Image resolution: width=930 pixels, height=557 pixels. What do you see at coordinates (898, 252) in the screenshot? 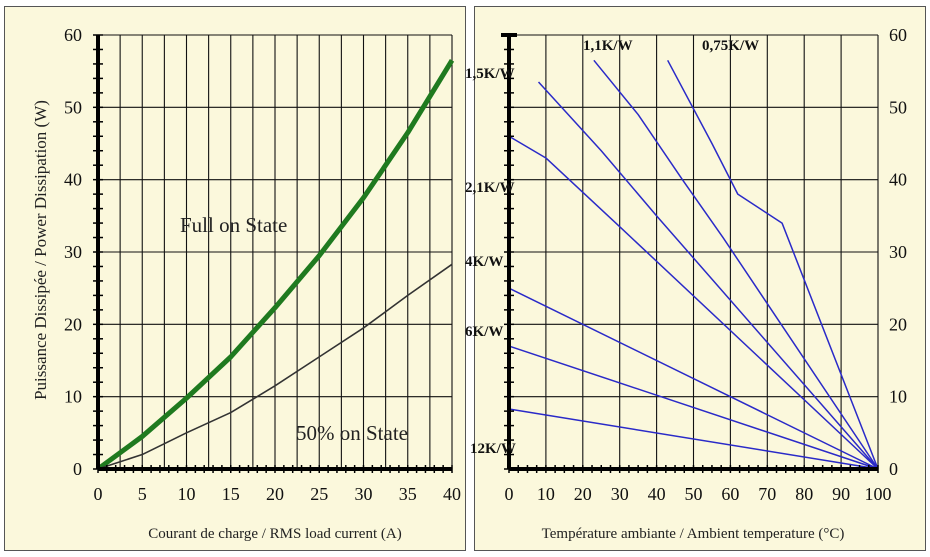
I see `right-y-tick-label: 30` at bounding box center [898, 252].